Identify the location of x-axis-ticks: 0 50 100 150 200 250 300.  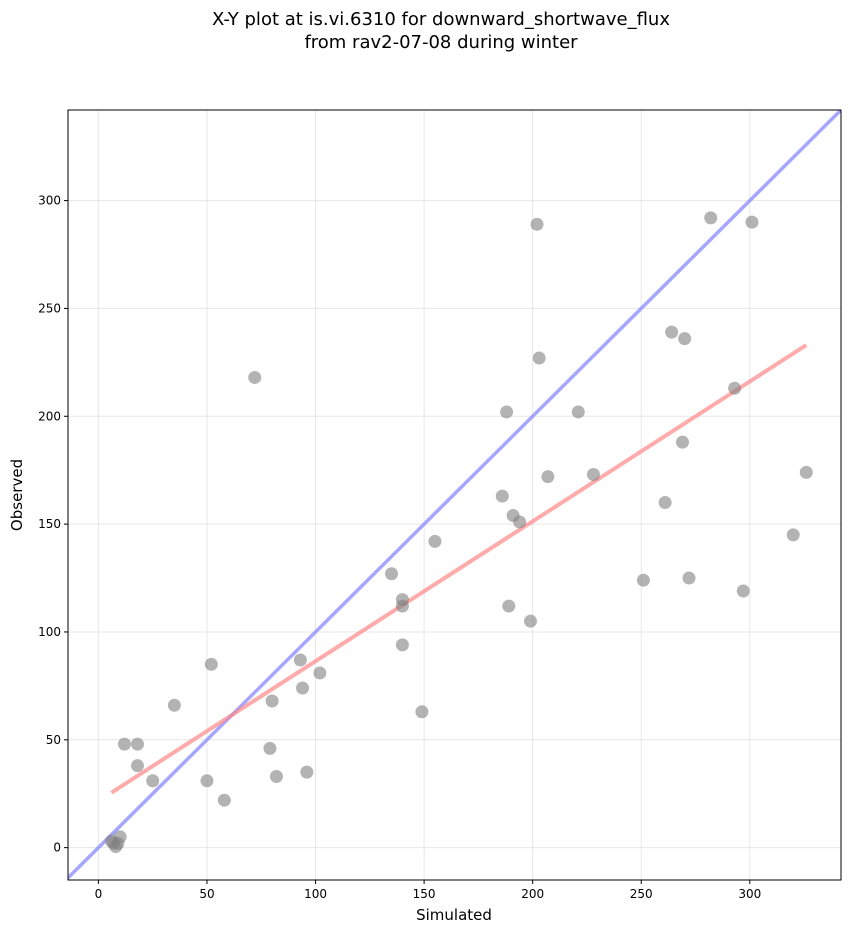
(428, 890).